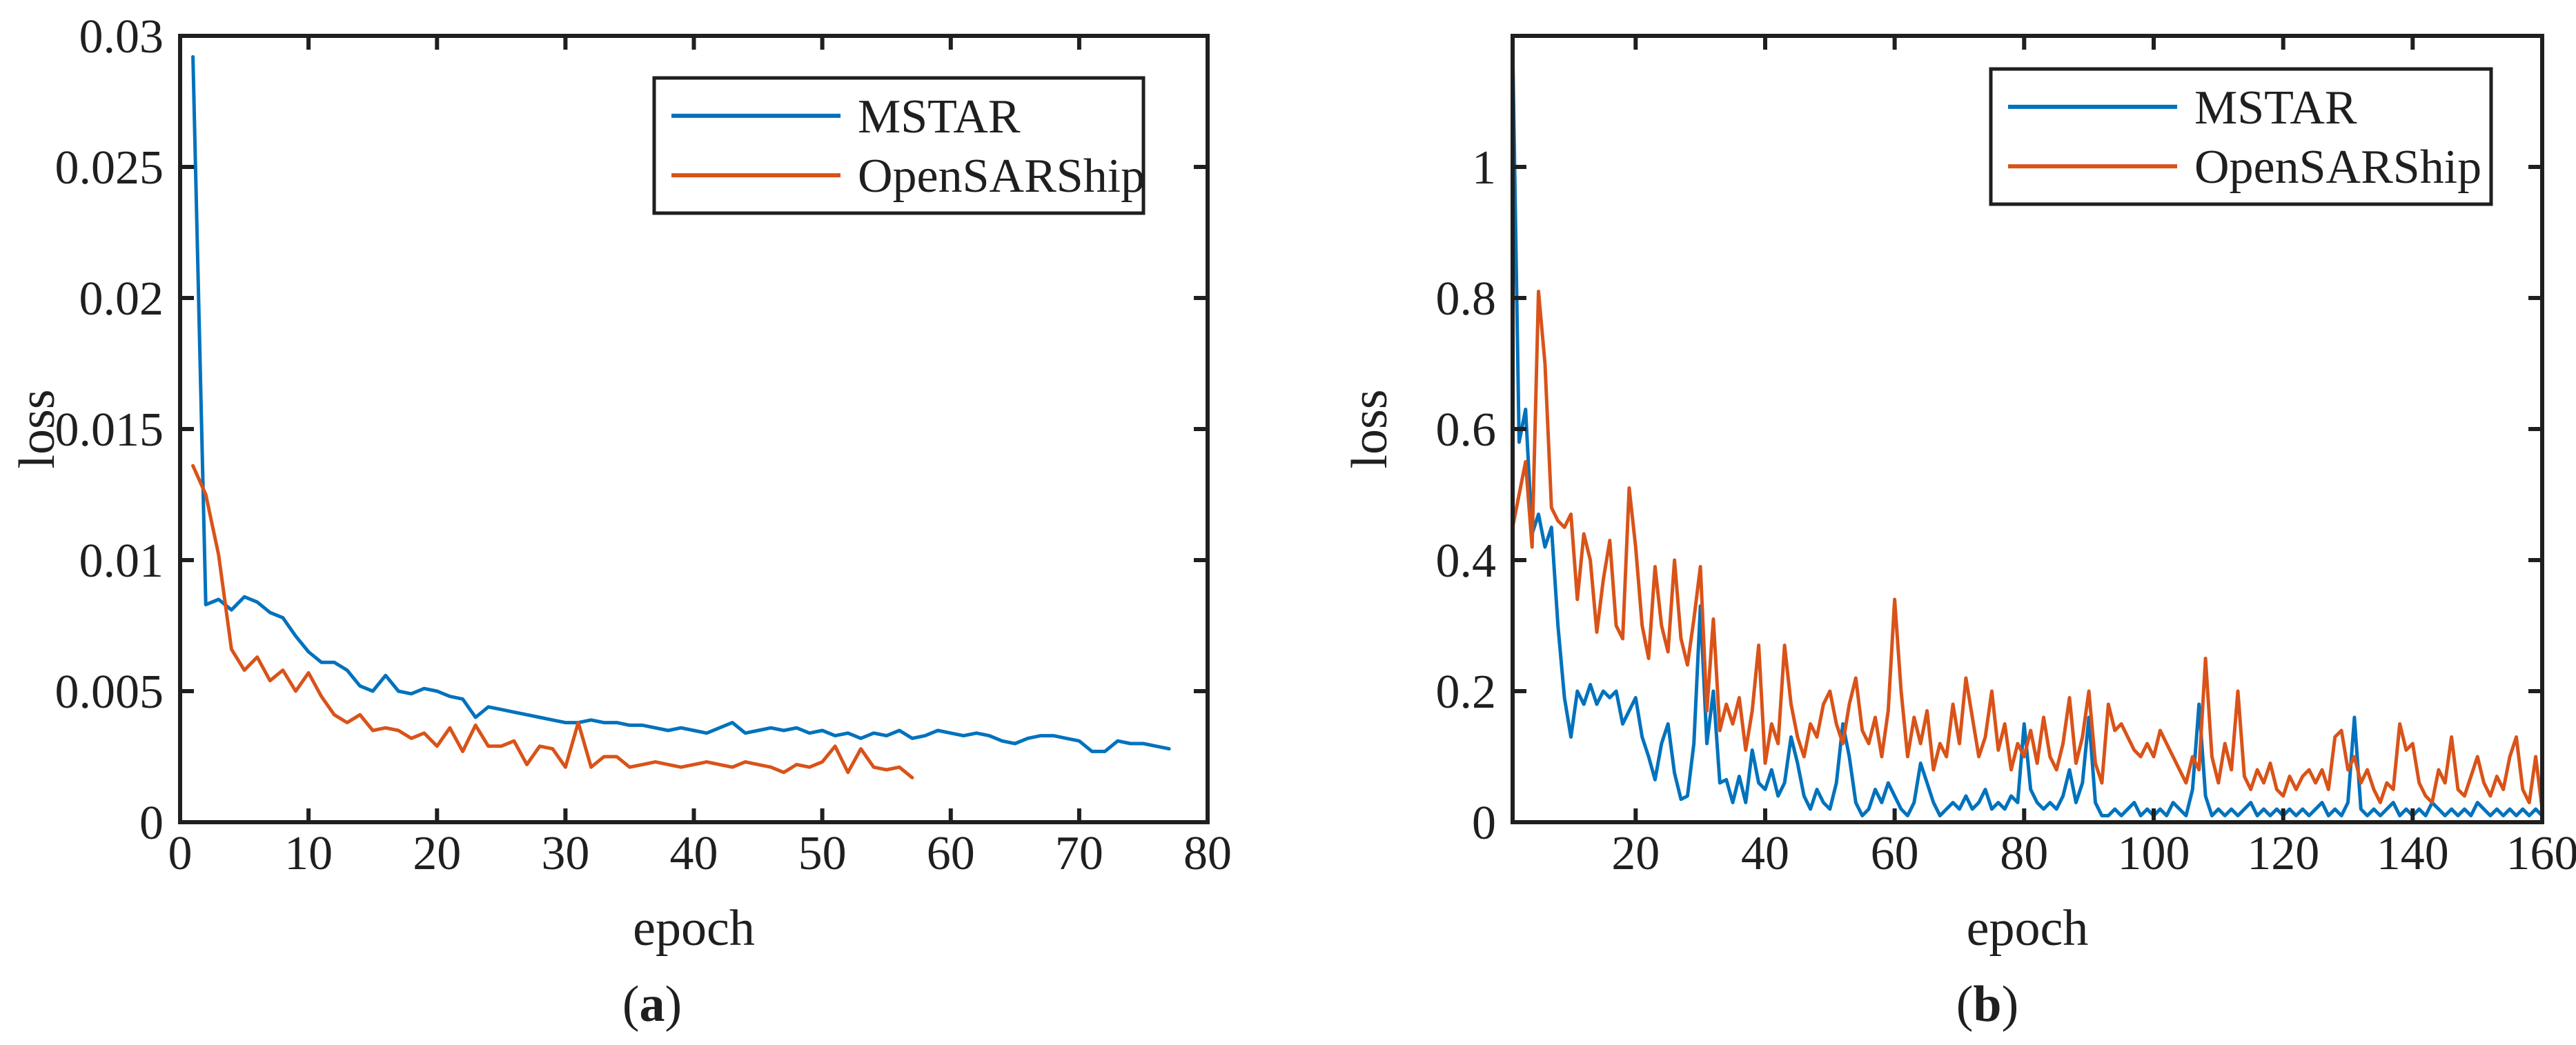 The image size is (2576, 1045). What do you see at coordinates (552, 621) in the screenshot?
I see `series-line-opensarship` at bounding box center [552, 621].